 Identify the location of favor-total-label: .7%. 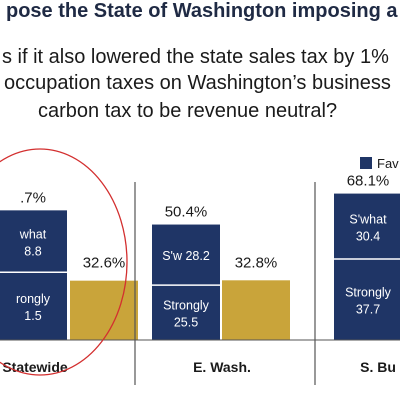
(33, 197).